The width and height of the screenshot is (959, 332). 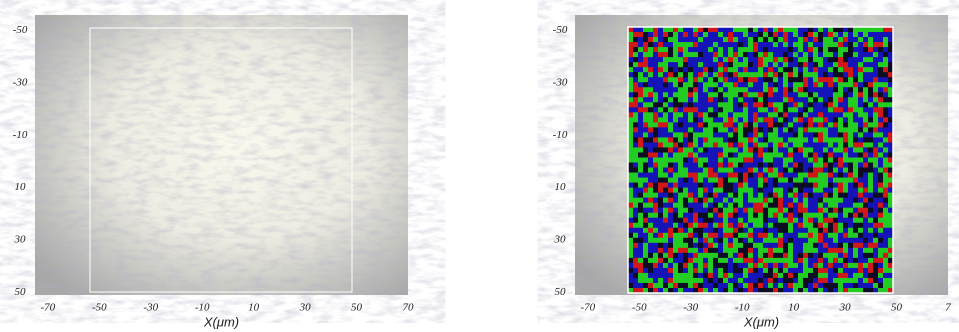 I want to click on x-axis-label: X(μm), so click(x=761, y=321).